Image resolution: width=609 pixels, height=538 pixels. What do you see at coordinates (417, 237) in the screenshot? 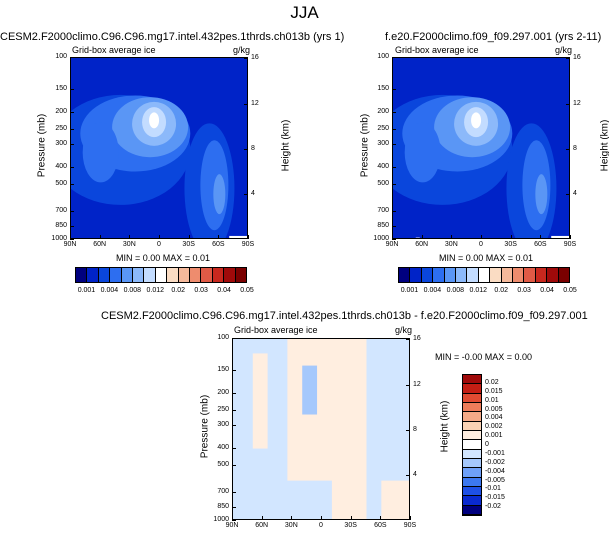
I see `contour-zero-spot` at bounding box center [417, 237].